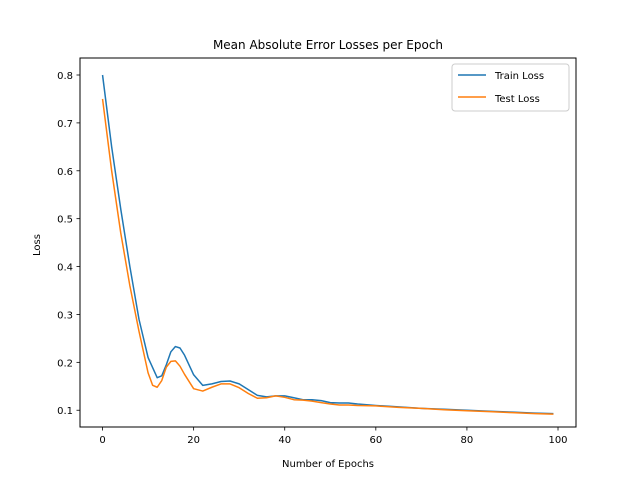 The width and height of the screenshot is (640, 480). I want to click on y-tick-label: 0.1, so click(65, 411).